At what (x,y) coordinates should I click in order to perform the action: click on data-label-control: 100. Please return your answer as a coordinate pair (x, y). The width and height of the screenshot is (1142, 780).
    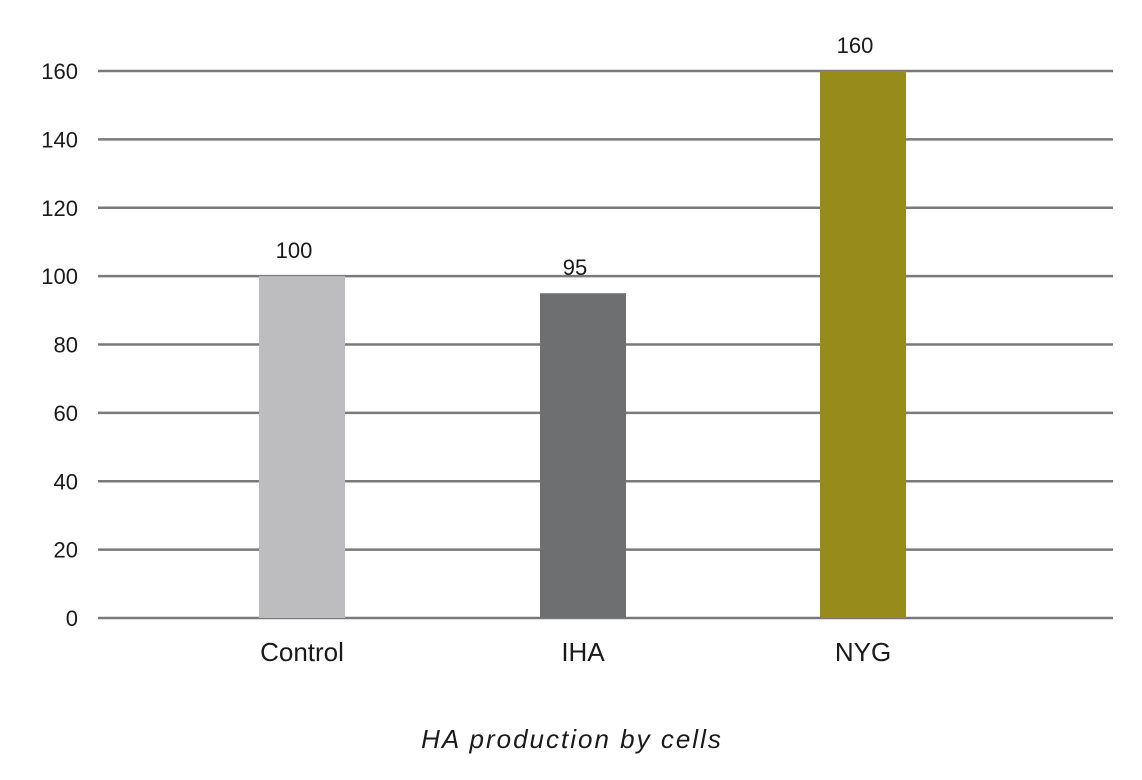
    Looking at the image, I should click on (294, 250).